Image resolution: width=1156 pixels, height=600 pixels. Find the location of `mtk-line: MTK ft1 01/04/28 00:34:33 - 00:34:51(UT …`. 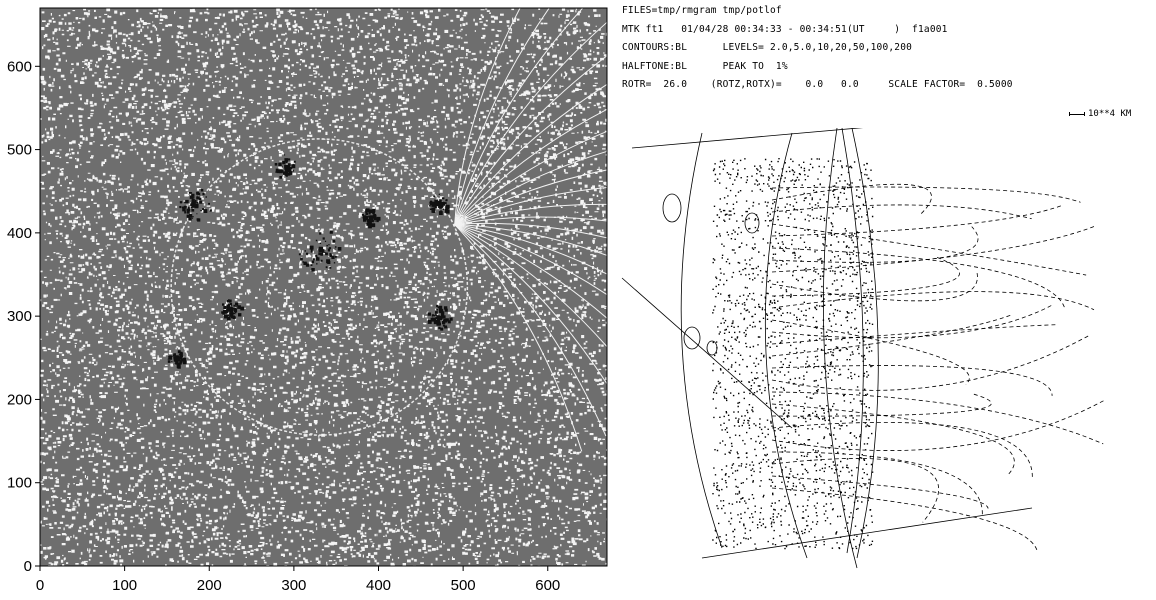

mtk-line: MTK ft1 01/04/28 00:34:33 - 00:34:51(UT … is located at coordinates (785, 29).